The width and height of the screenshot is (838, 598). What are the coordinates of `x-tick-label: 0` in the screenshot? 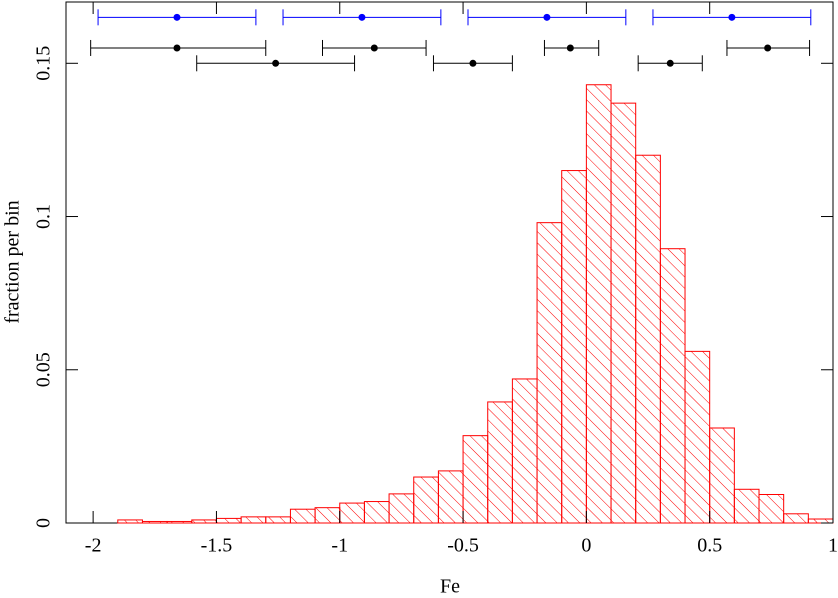 It's located at (586, 546).